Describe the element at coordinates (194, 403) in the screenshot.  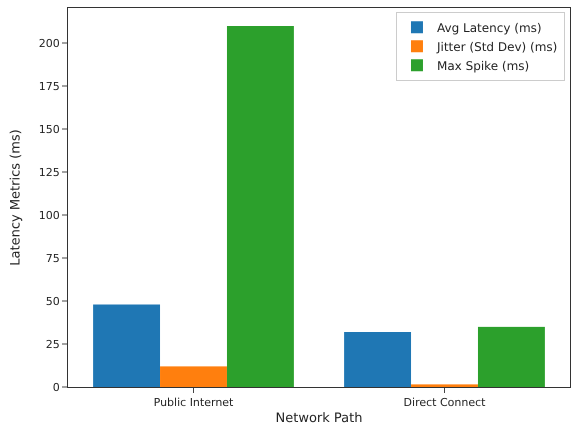
I see `x-tick-label: Public Internet` at that location.